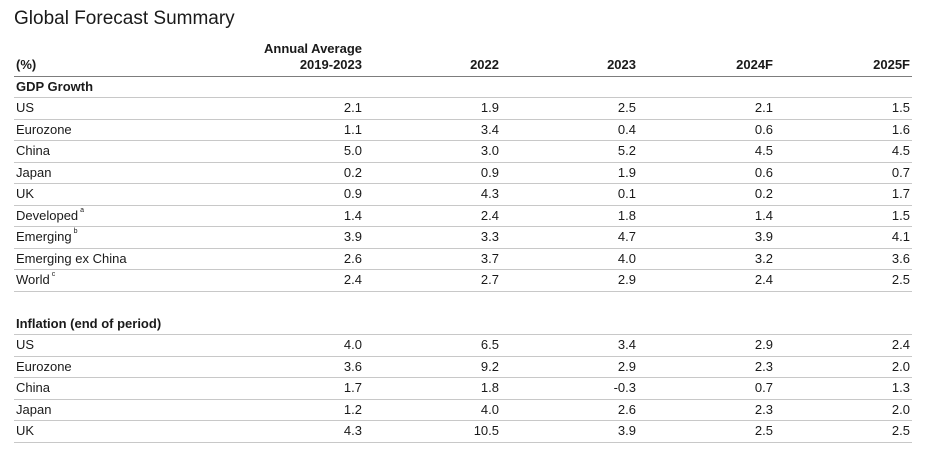 The image size is (934, 466). Describe the element at coordinates (706, 173) in the screenshot. I see `value-cell: 0.6` at that location.